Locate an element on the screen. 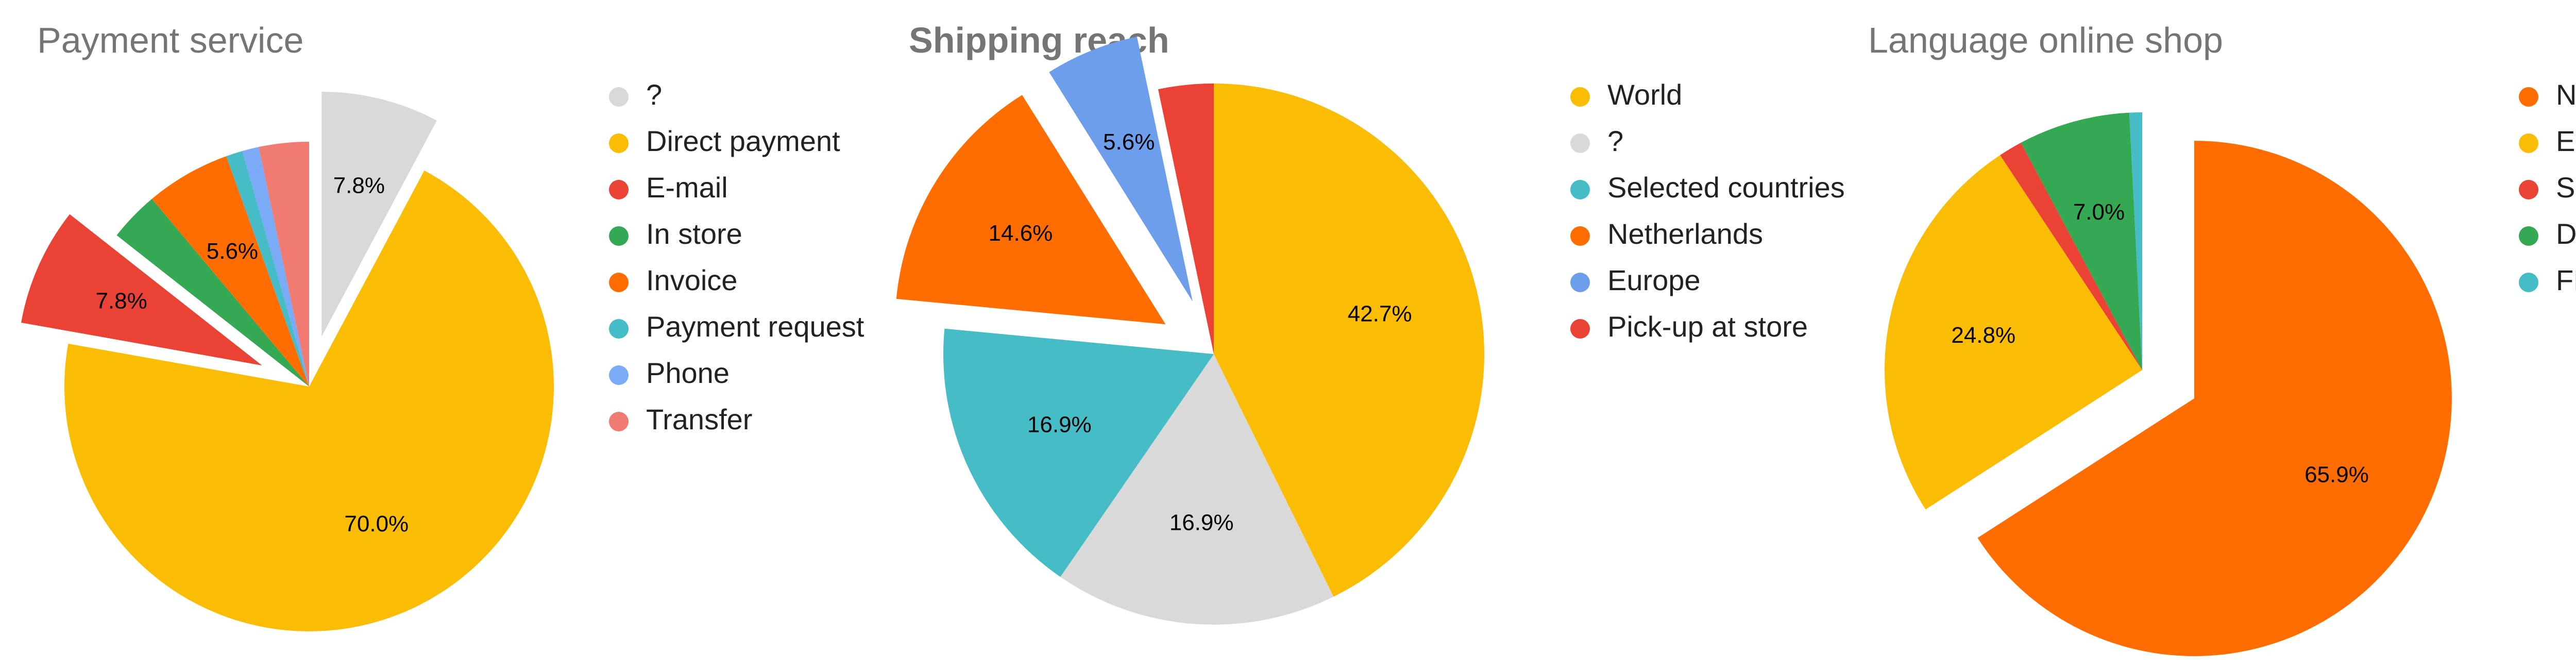  pie-slice-labels: 7.8% 70.0% 7.8% 5.6% is located at coordinates (252, 354).